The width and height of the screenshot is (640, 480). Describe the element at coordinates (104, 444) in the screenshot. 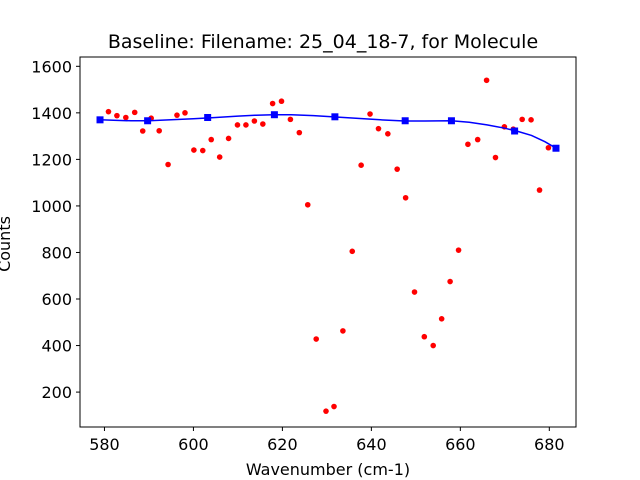

I see `x-tick-label: 580` at that location.